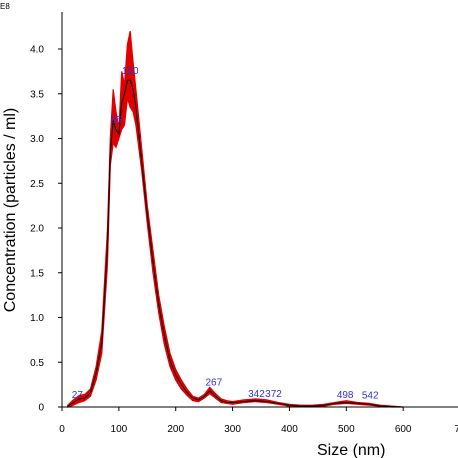 This screenshot has width=458, height=458. Describe the element at coordinates (258, 421) in the screenshot. I see `x-ticks: 0 100 200 300 400 500 600 70` at that location.